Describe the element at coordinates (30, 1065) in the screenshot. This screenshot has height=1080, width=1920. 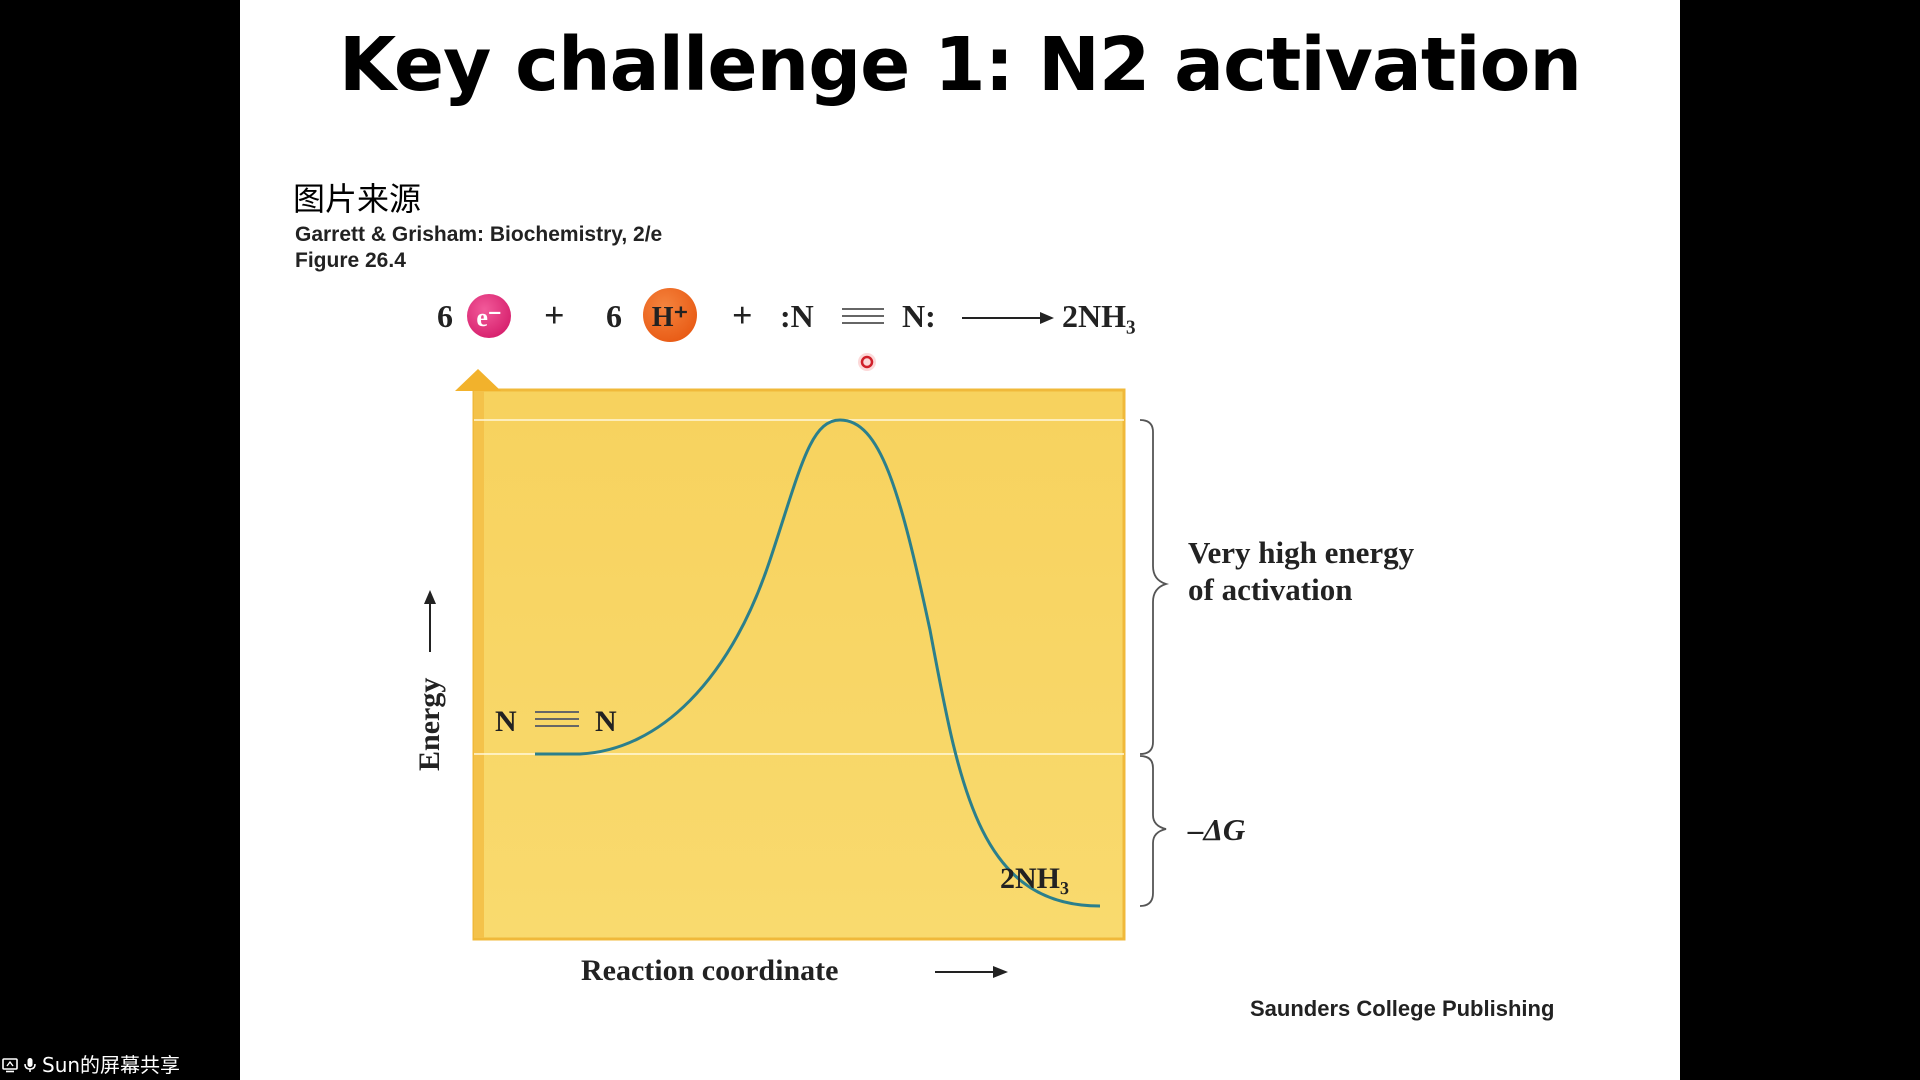
I see `microphone-icon` at that location.